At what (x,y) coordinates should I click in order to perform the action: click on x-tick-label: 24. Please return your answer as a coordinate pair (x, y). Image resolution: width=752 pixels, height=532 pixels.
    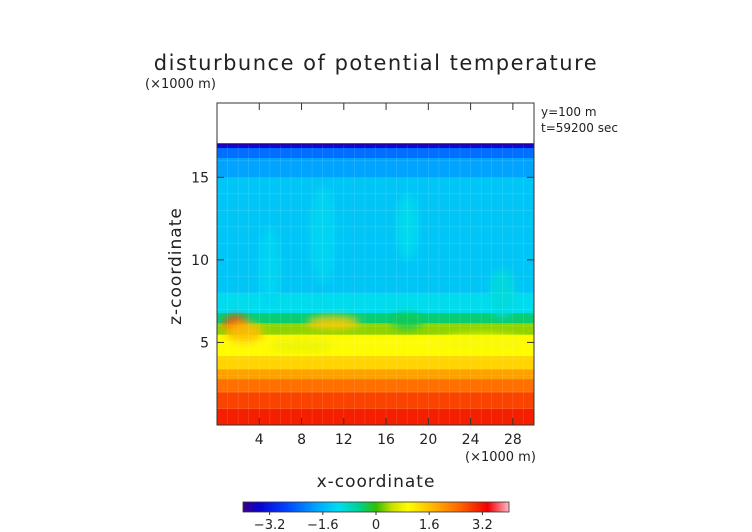
    Looking at the image, I should click on (471, 440).